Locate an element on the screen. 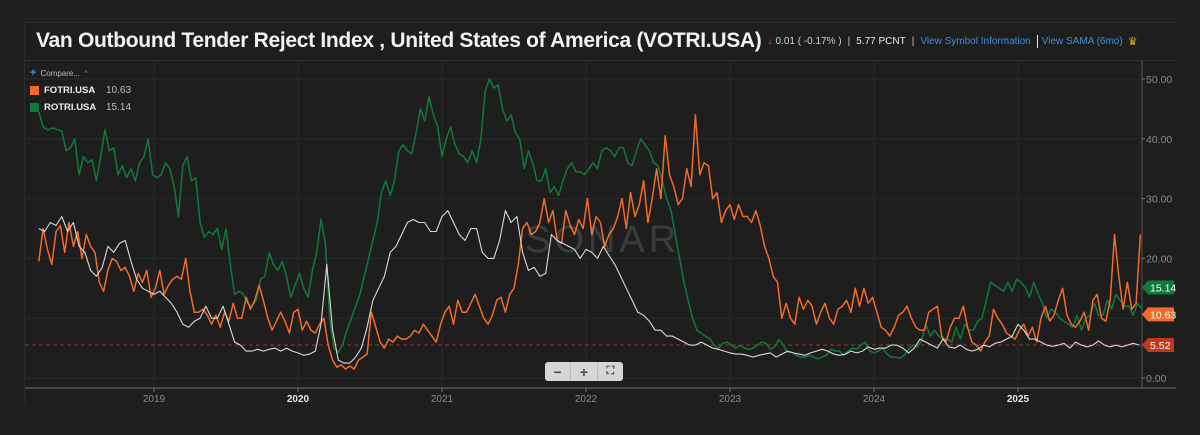 The height and width of the screenshot is (435, 1200). last-value-badge-fotri-usa: 10.63 is located at coordinates (1159, 314).